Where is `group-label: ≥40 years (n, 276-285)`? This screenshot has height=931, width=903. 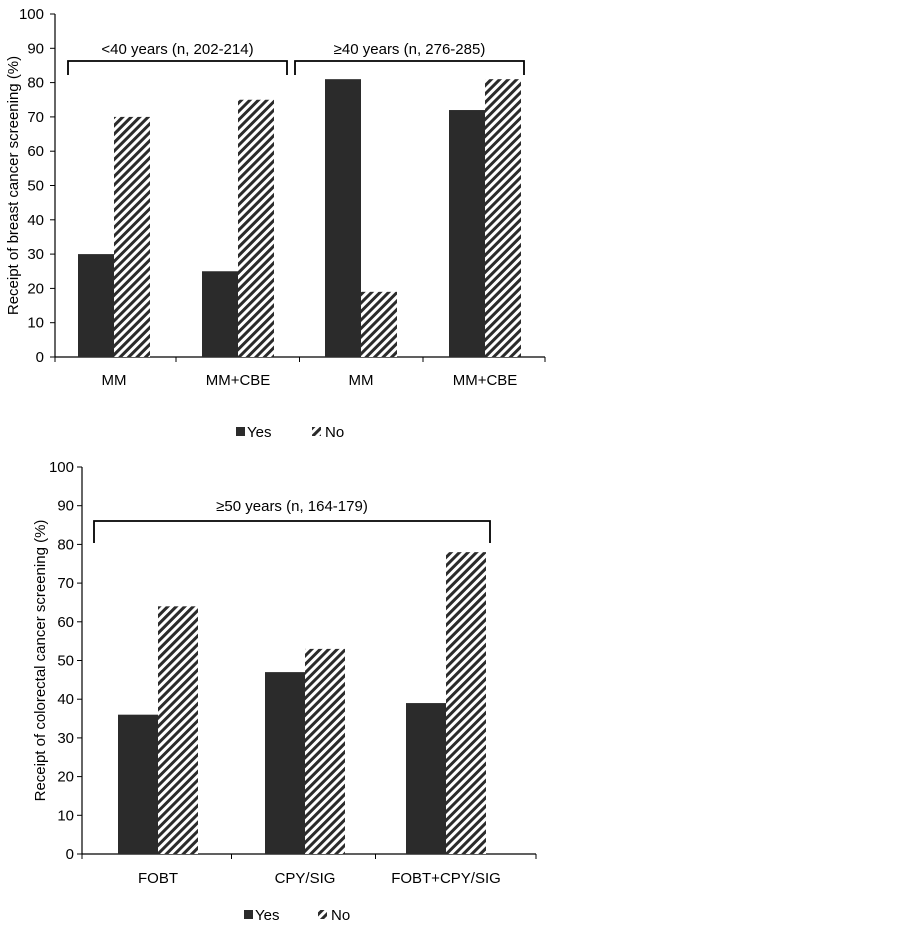
group-label: ≥40 years (n, 276-285) is located at coordinates (410, 49).